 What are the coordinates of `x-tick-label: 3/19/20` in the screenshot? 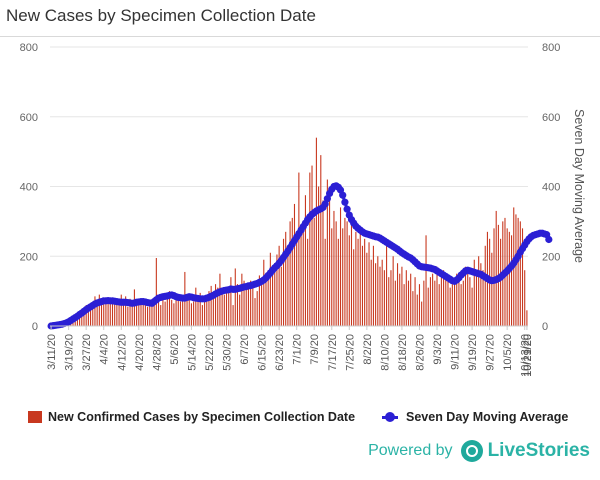 It's located at (70, 352).